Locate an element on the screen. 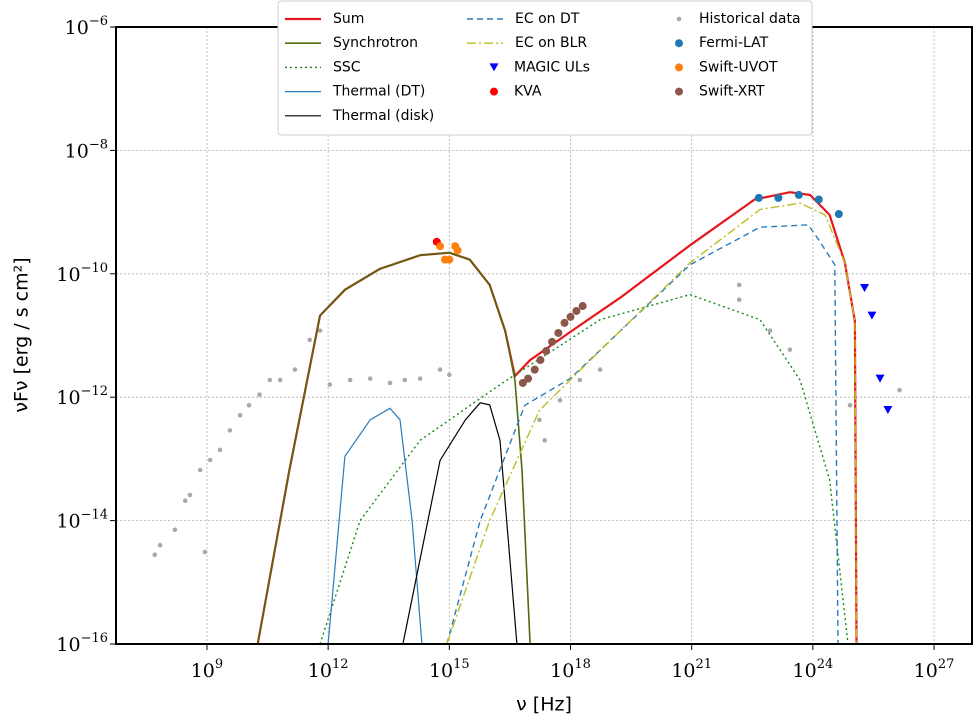  x-tick-label: 1018 is located at coordinates (570, 670).